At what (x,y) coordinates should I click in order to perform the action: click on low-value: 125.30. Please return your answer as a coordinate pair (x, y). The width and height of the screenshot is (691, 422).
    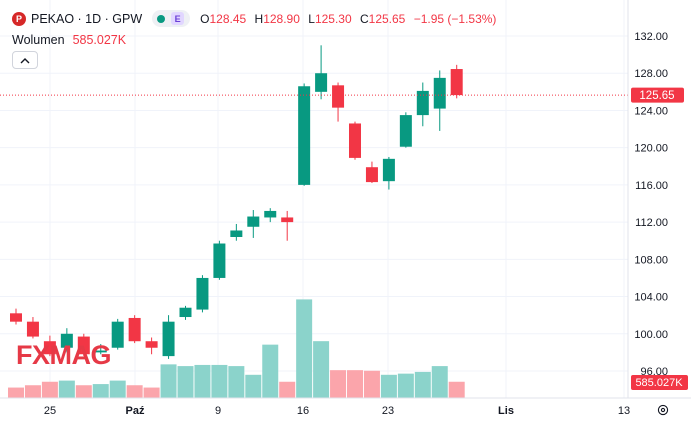
    Looking at the image, I should click on (333, 18).